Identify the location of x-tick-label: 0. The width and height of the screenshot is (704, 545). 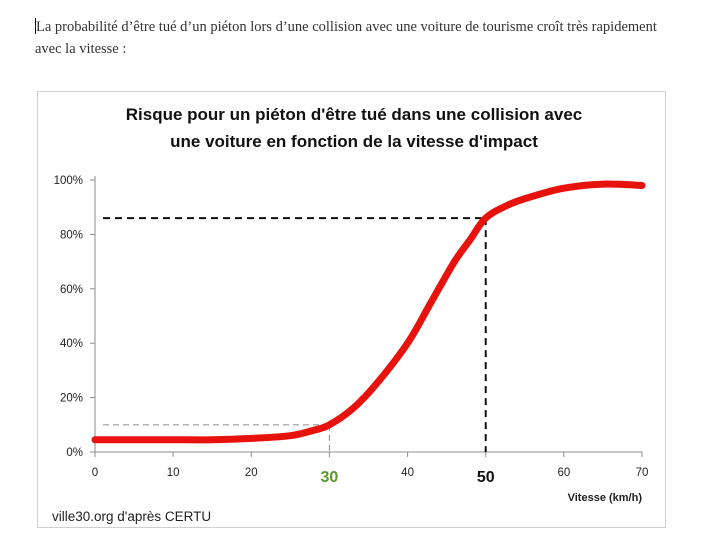
(95, 473).